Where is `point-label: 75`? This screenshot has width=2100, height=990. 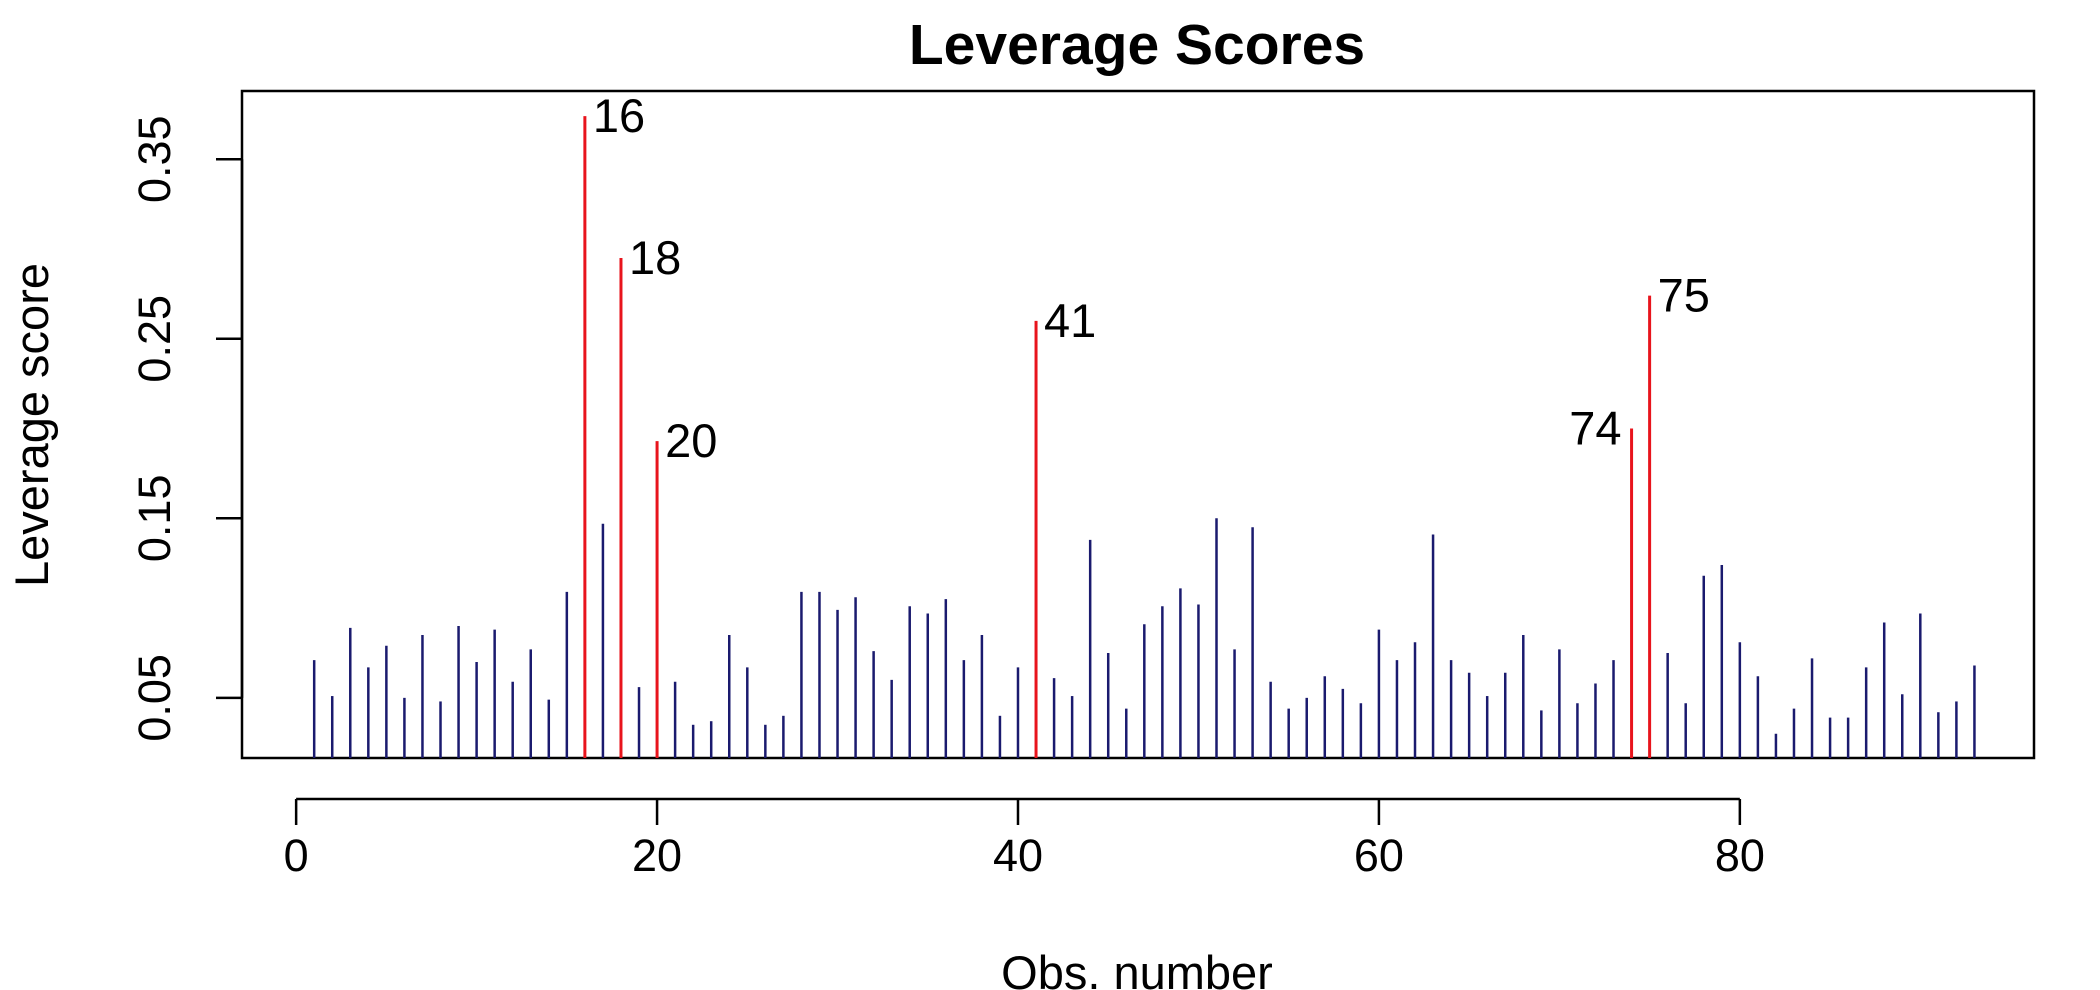 point-label: 75 is located at coordinates (1684, 295).